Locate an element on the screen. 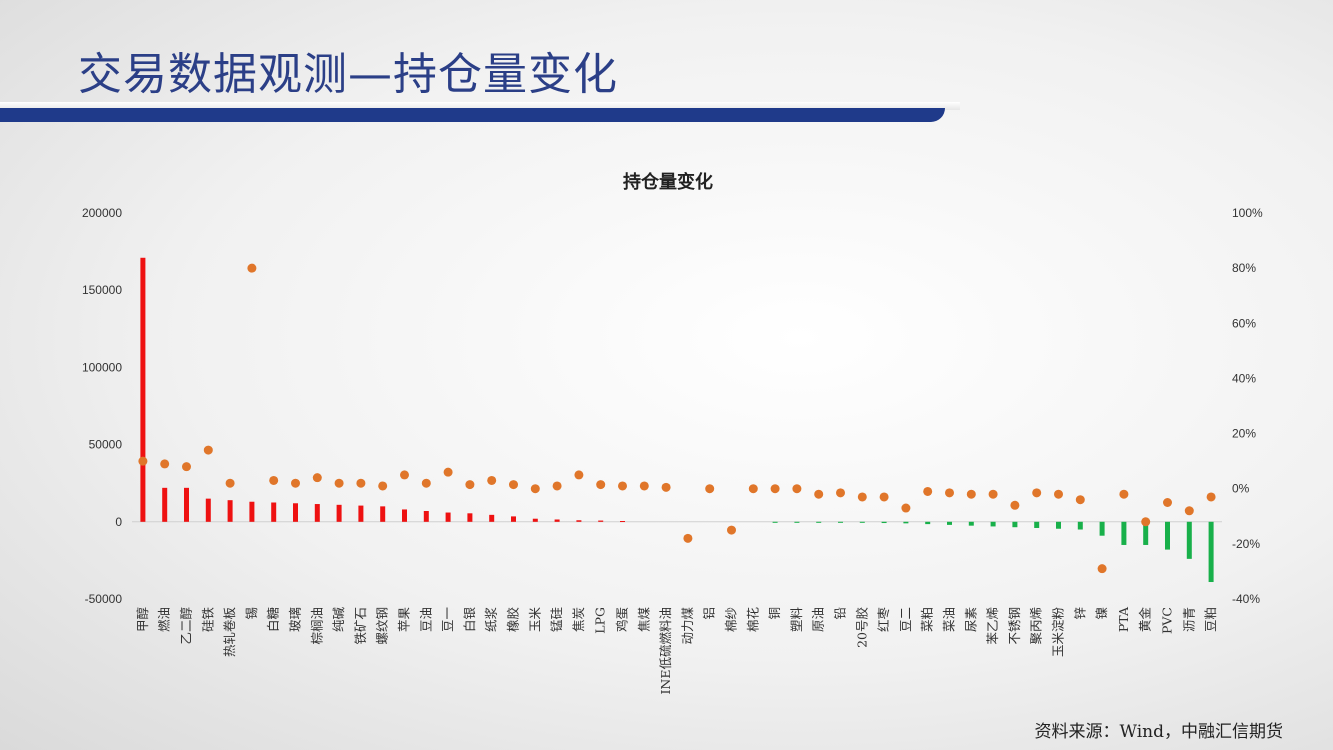 The image size is (1333, 750). category-label: 硅铁 is located at coordinates (207, 620).